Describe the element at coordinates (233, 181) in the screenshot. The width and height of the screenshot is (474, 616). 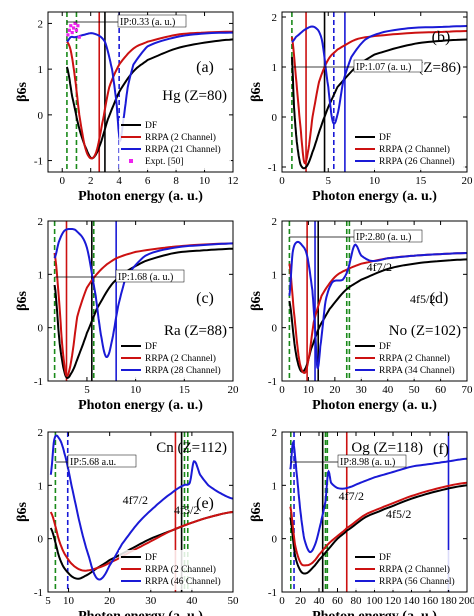
I see `x-tick-label: 12` at that location.